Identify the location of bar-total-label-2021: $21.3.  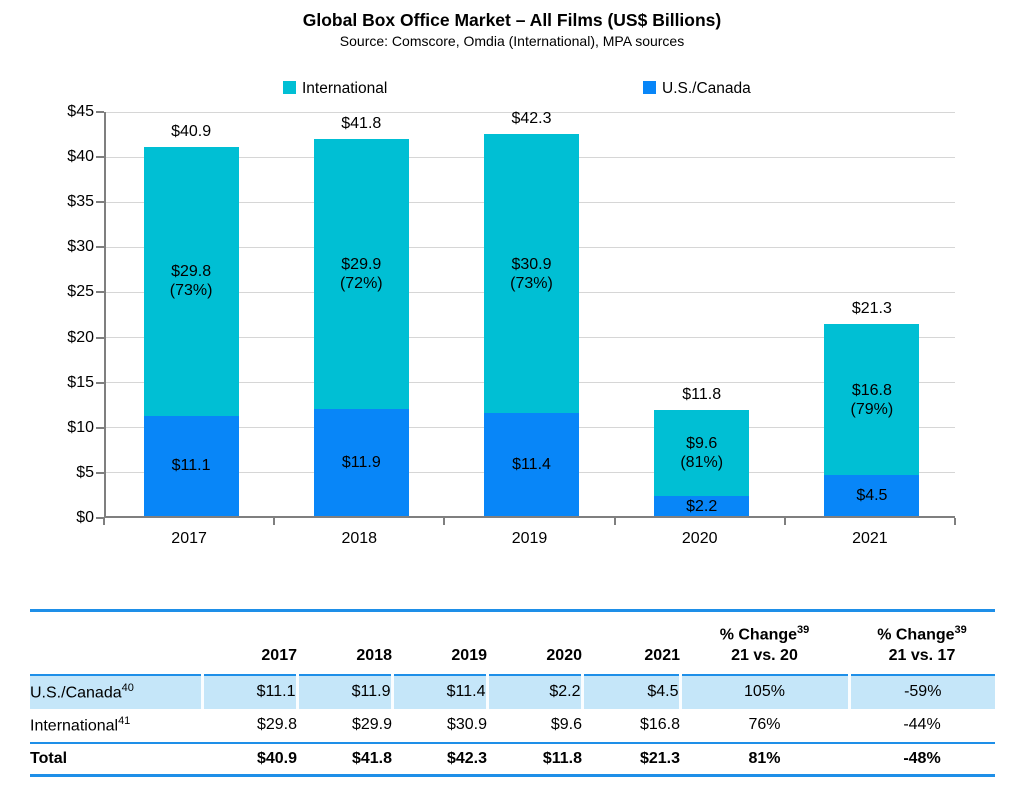
(871, 308).